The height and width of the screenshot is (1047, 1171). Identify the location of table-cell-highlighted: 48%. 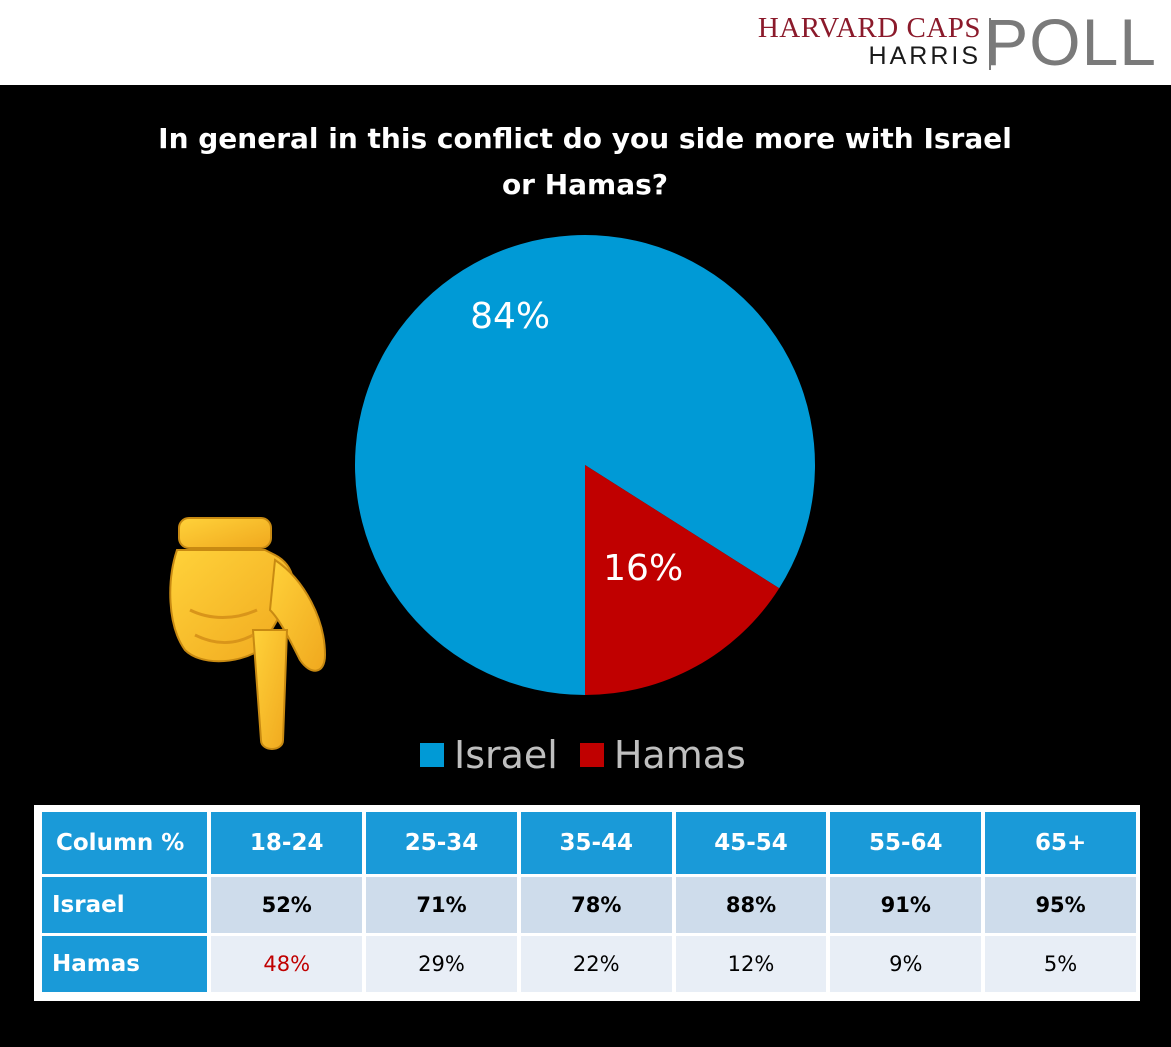
(287, 964).